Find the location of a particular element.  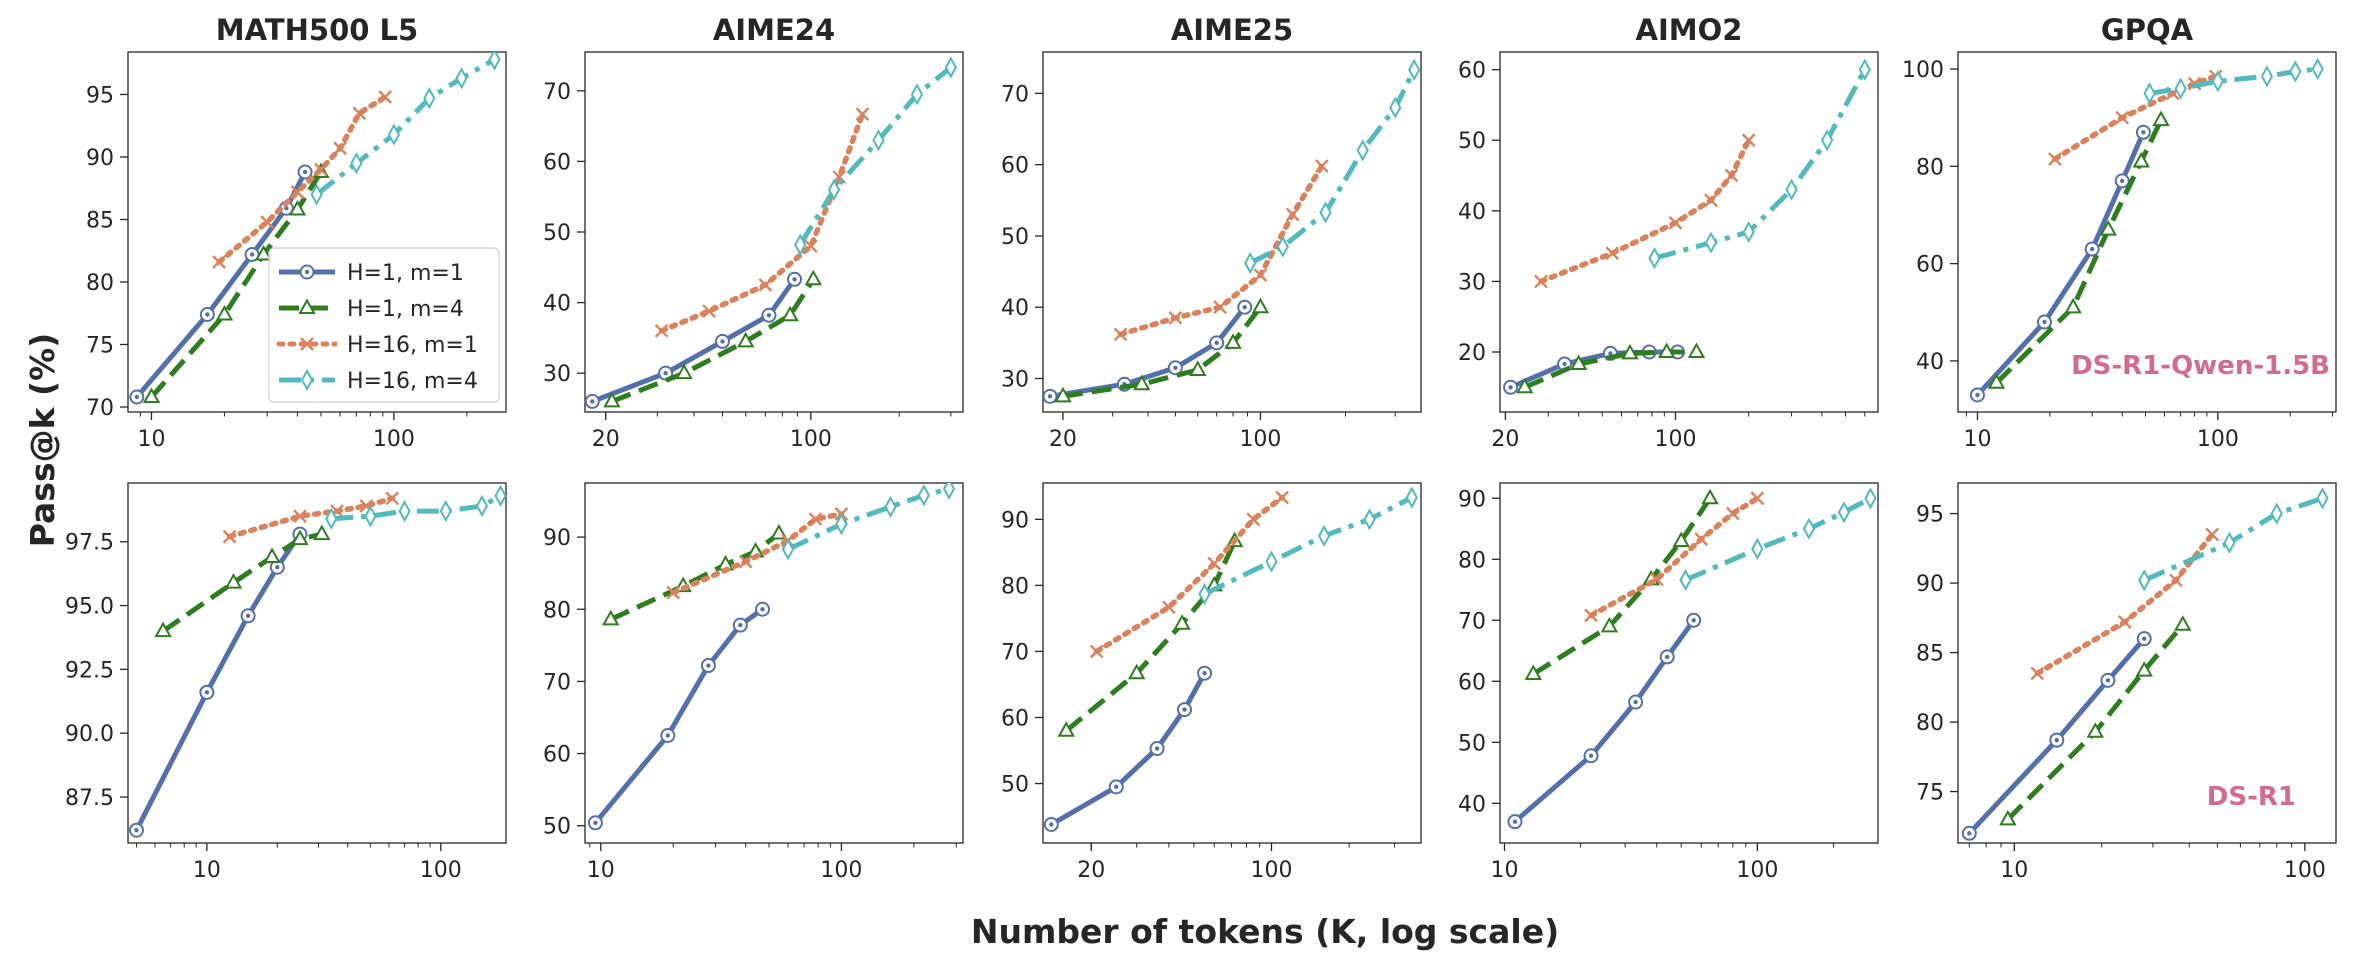

panel-9: 10 100 75 80 85 90 95 DS-R1 is located at coordinates (2126, 682).